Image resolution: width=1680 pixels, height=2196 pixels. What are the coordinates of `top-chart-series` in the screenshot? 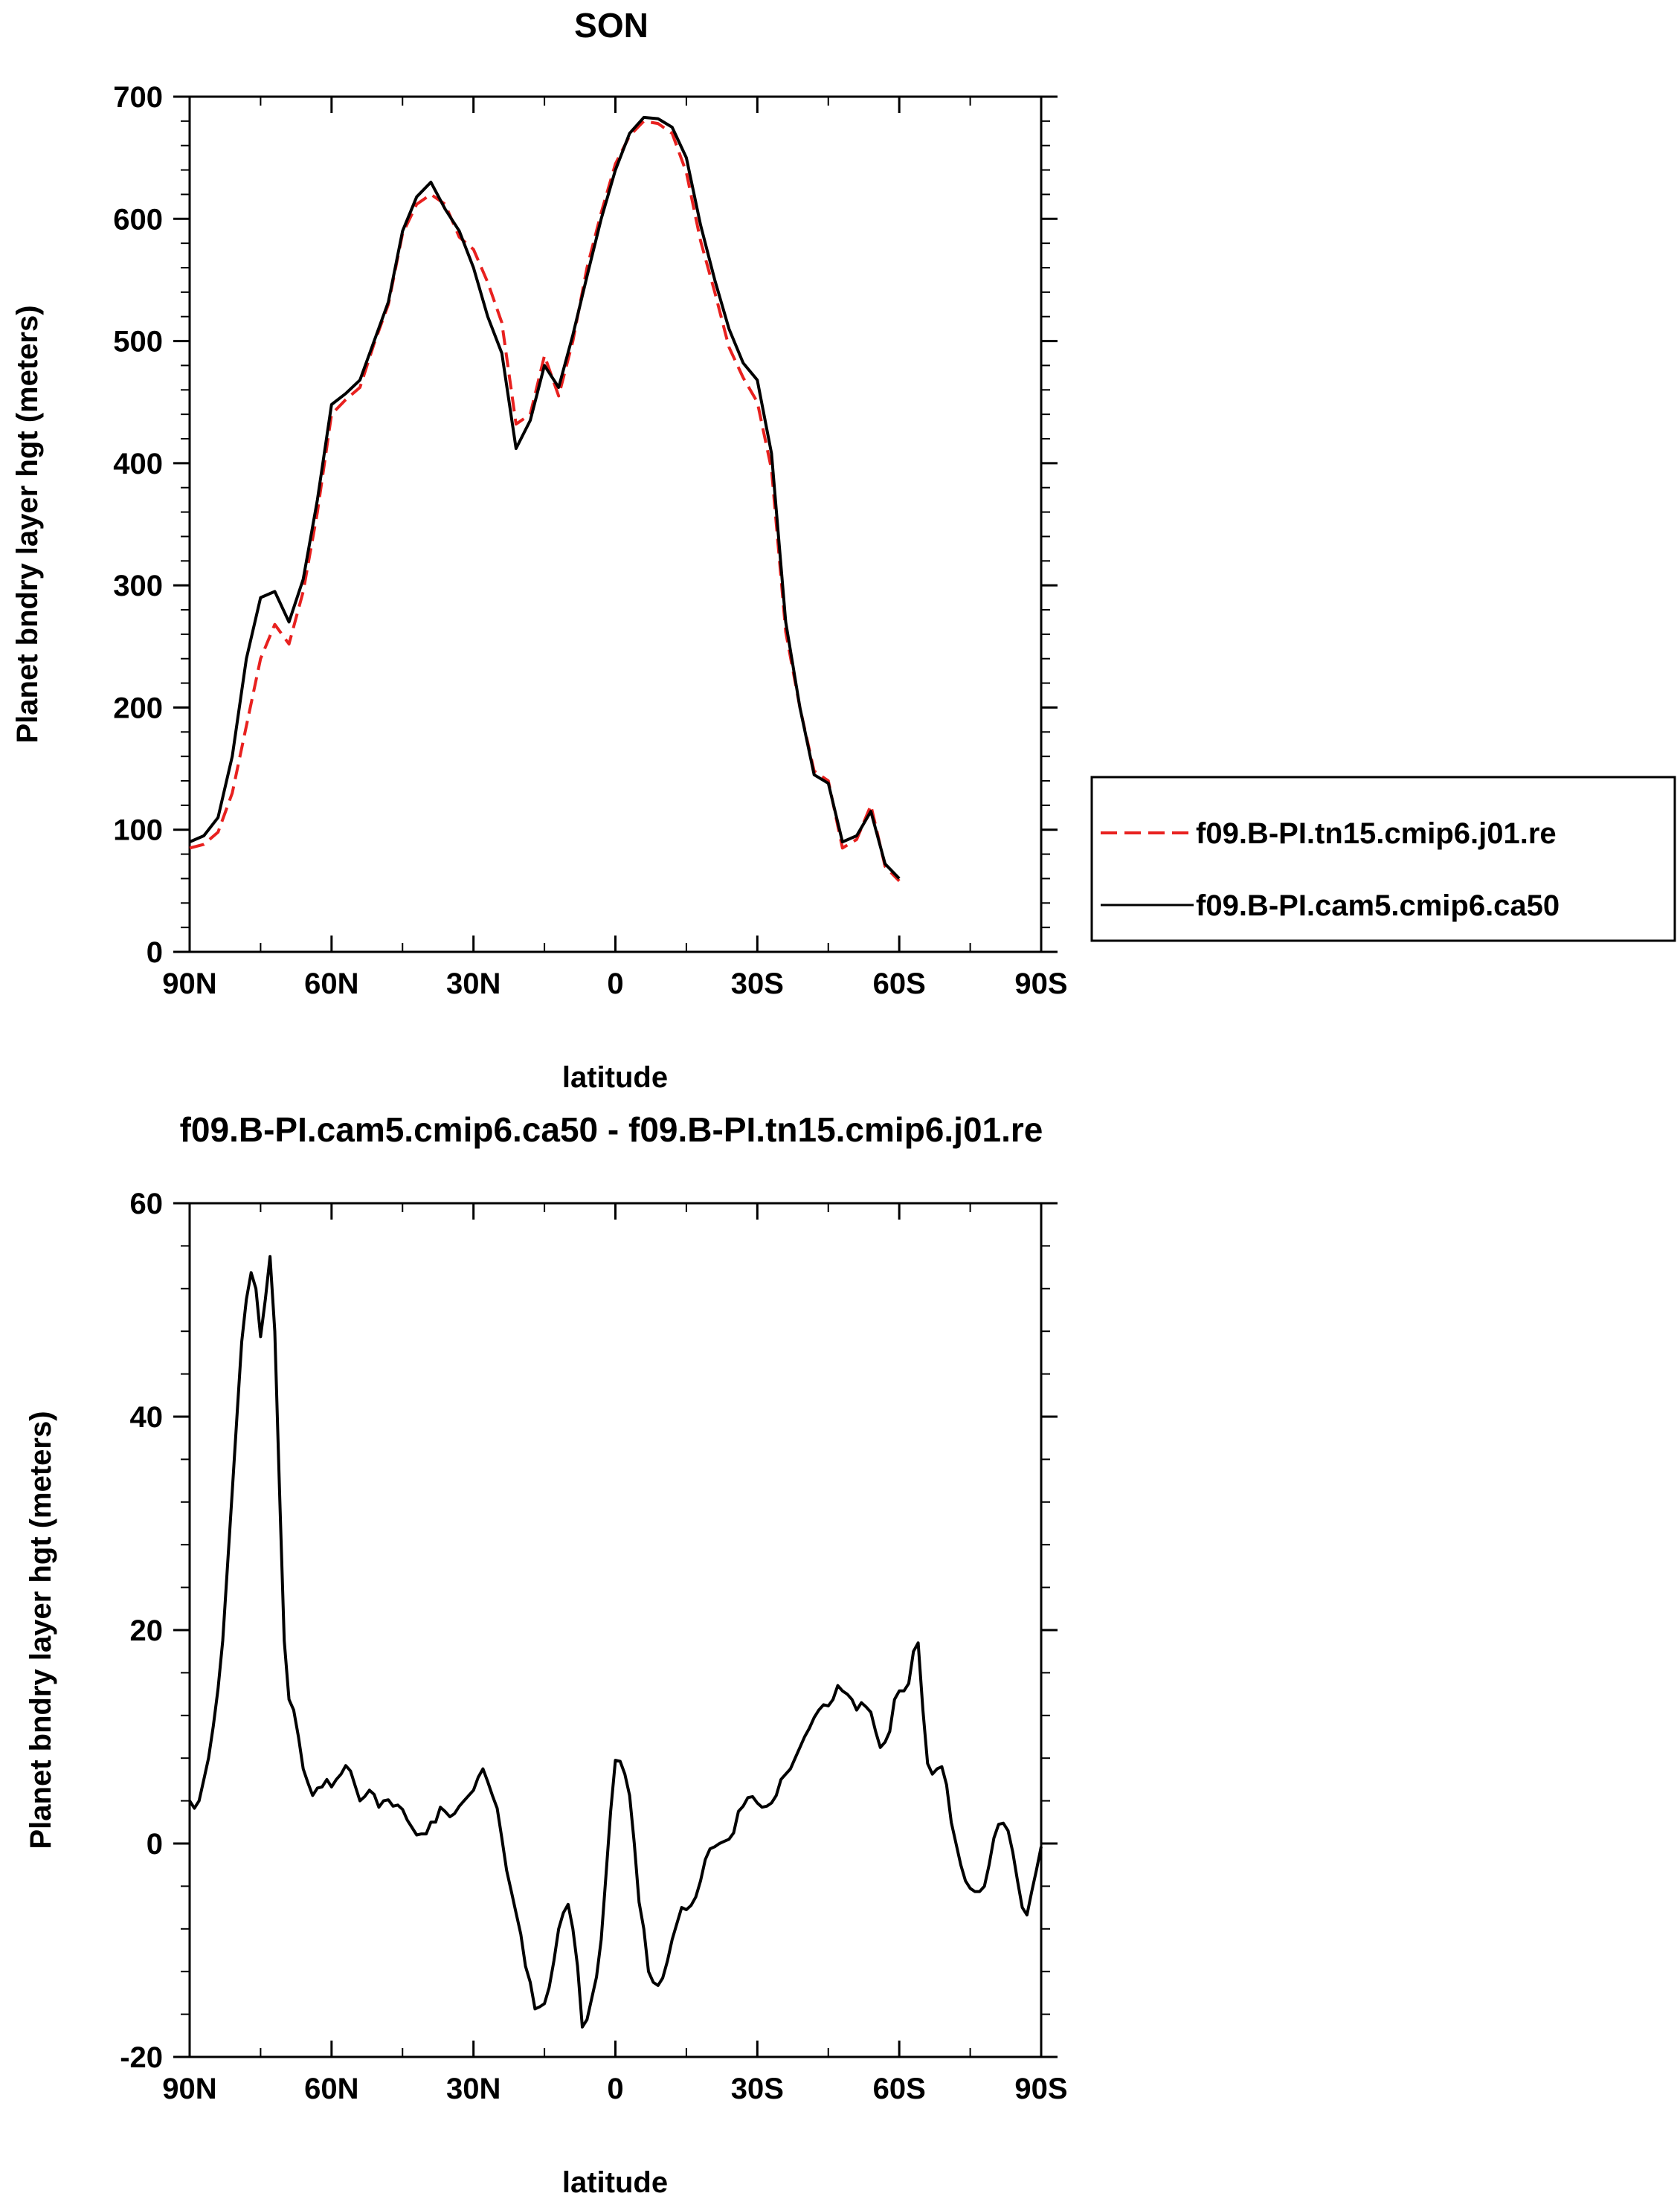 It's located at (545, 499).